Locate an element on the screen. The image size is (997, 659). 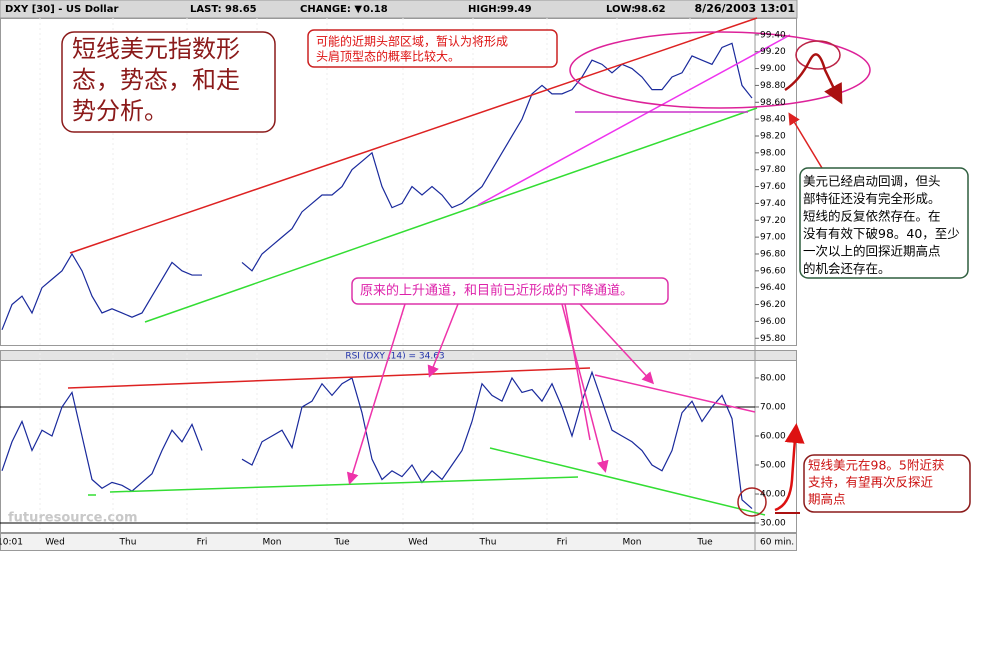
y-tick-label: 97.40 is located at coordinates (773, 204).